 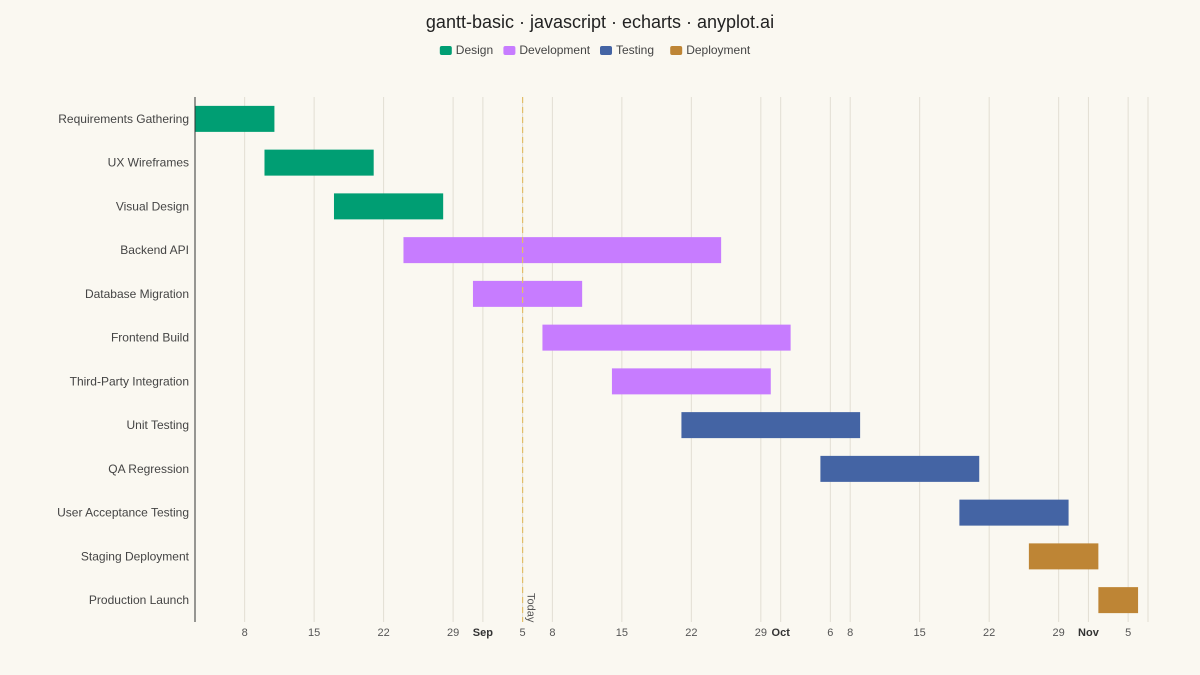 I want to click on task-label-visual-design: Visual Design, so click(x=152, y=206).